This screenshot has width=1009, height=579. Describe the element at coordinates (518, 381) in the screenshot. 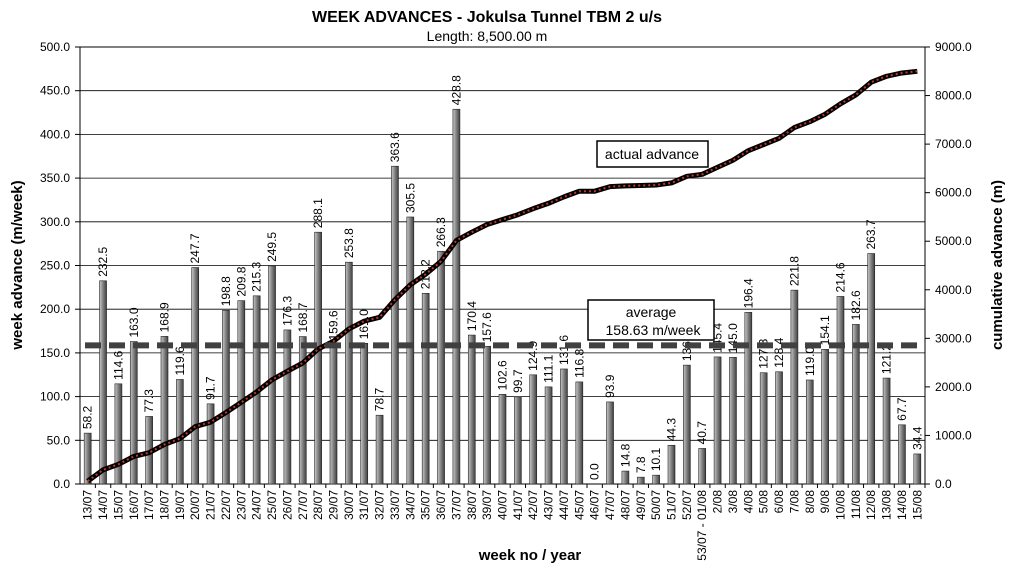

I see `bar-value-label: 99.7` at that location.